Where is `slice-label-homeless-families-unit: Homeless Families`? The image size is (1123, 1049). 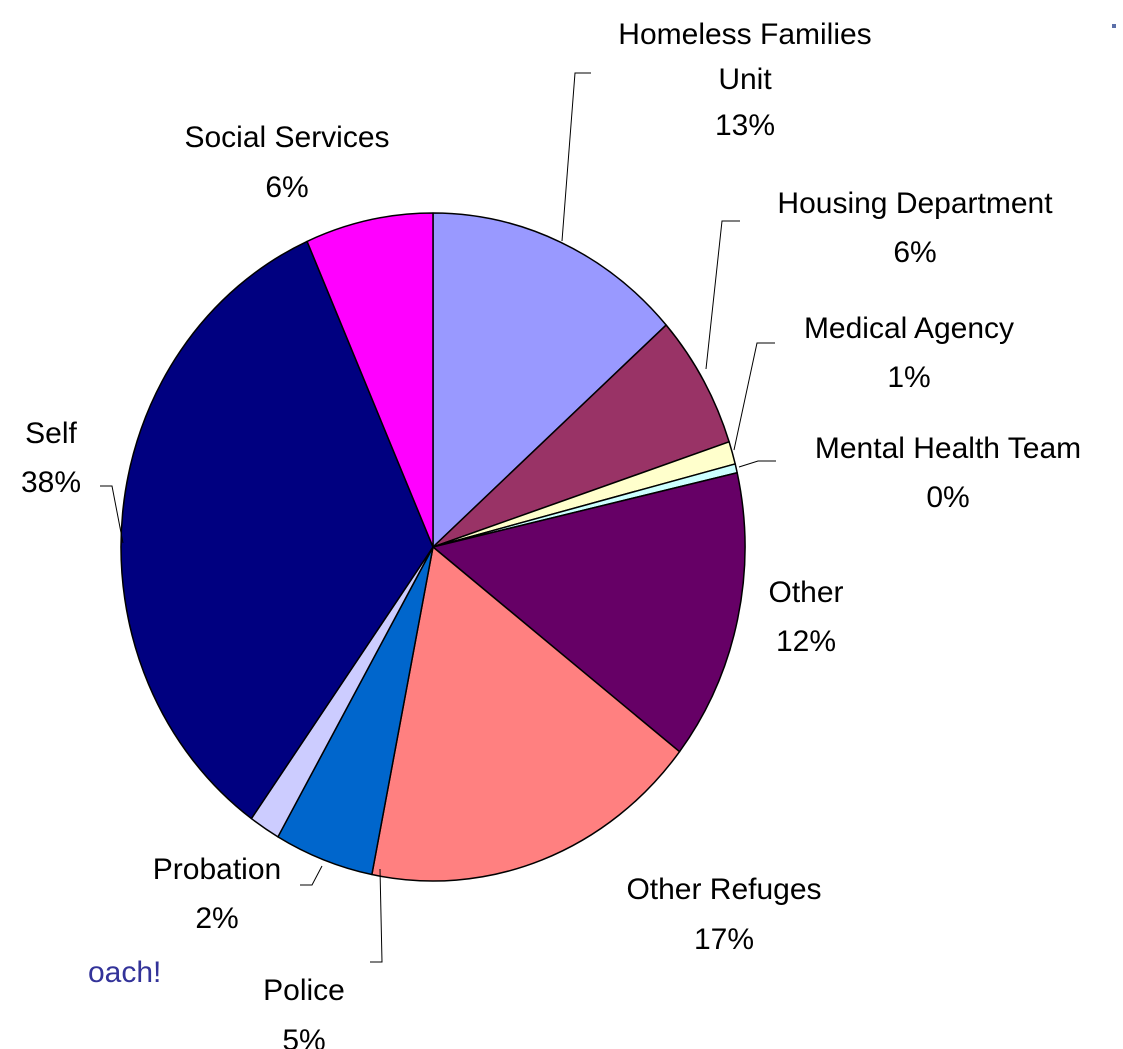
slice-label-homeless-families-unit: Homeless Families is located at coordinates (744, 34).